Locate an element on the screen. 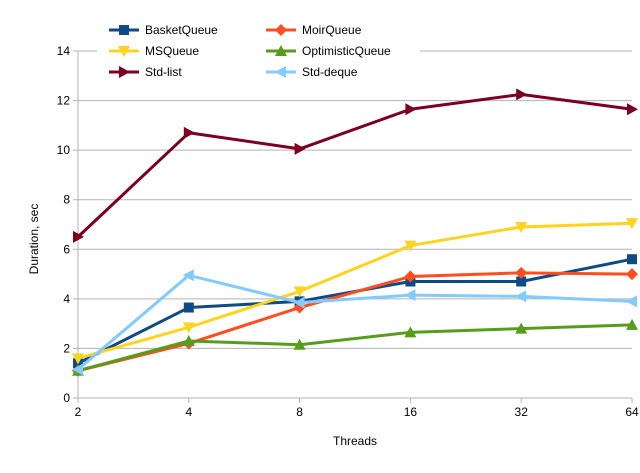 This screenshot has width=640, height=473. legend-label: Std-list is located at coordinates (163, 72).